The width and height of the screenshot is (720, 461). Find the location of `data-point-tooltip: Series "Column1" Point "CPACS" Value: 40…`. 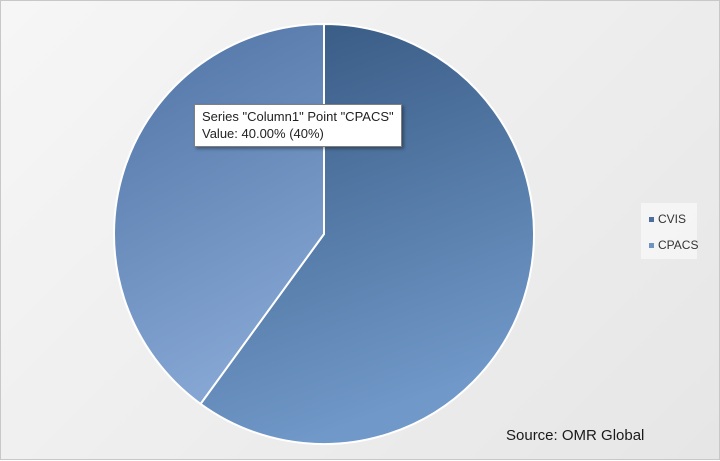

data-point-tooltip: Series "Column1" Point "CPACS" Value: 40… is located at coordinates (298, 125).